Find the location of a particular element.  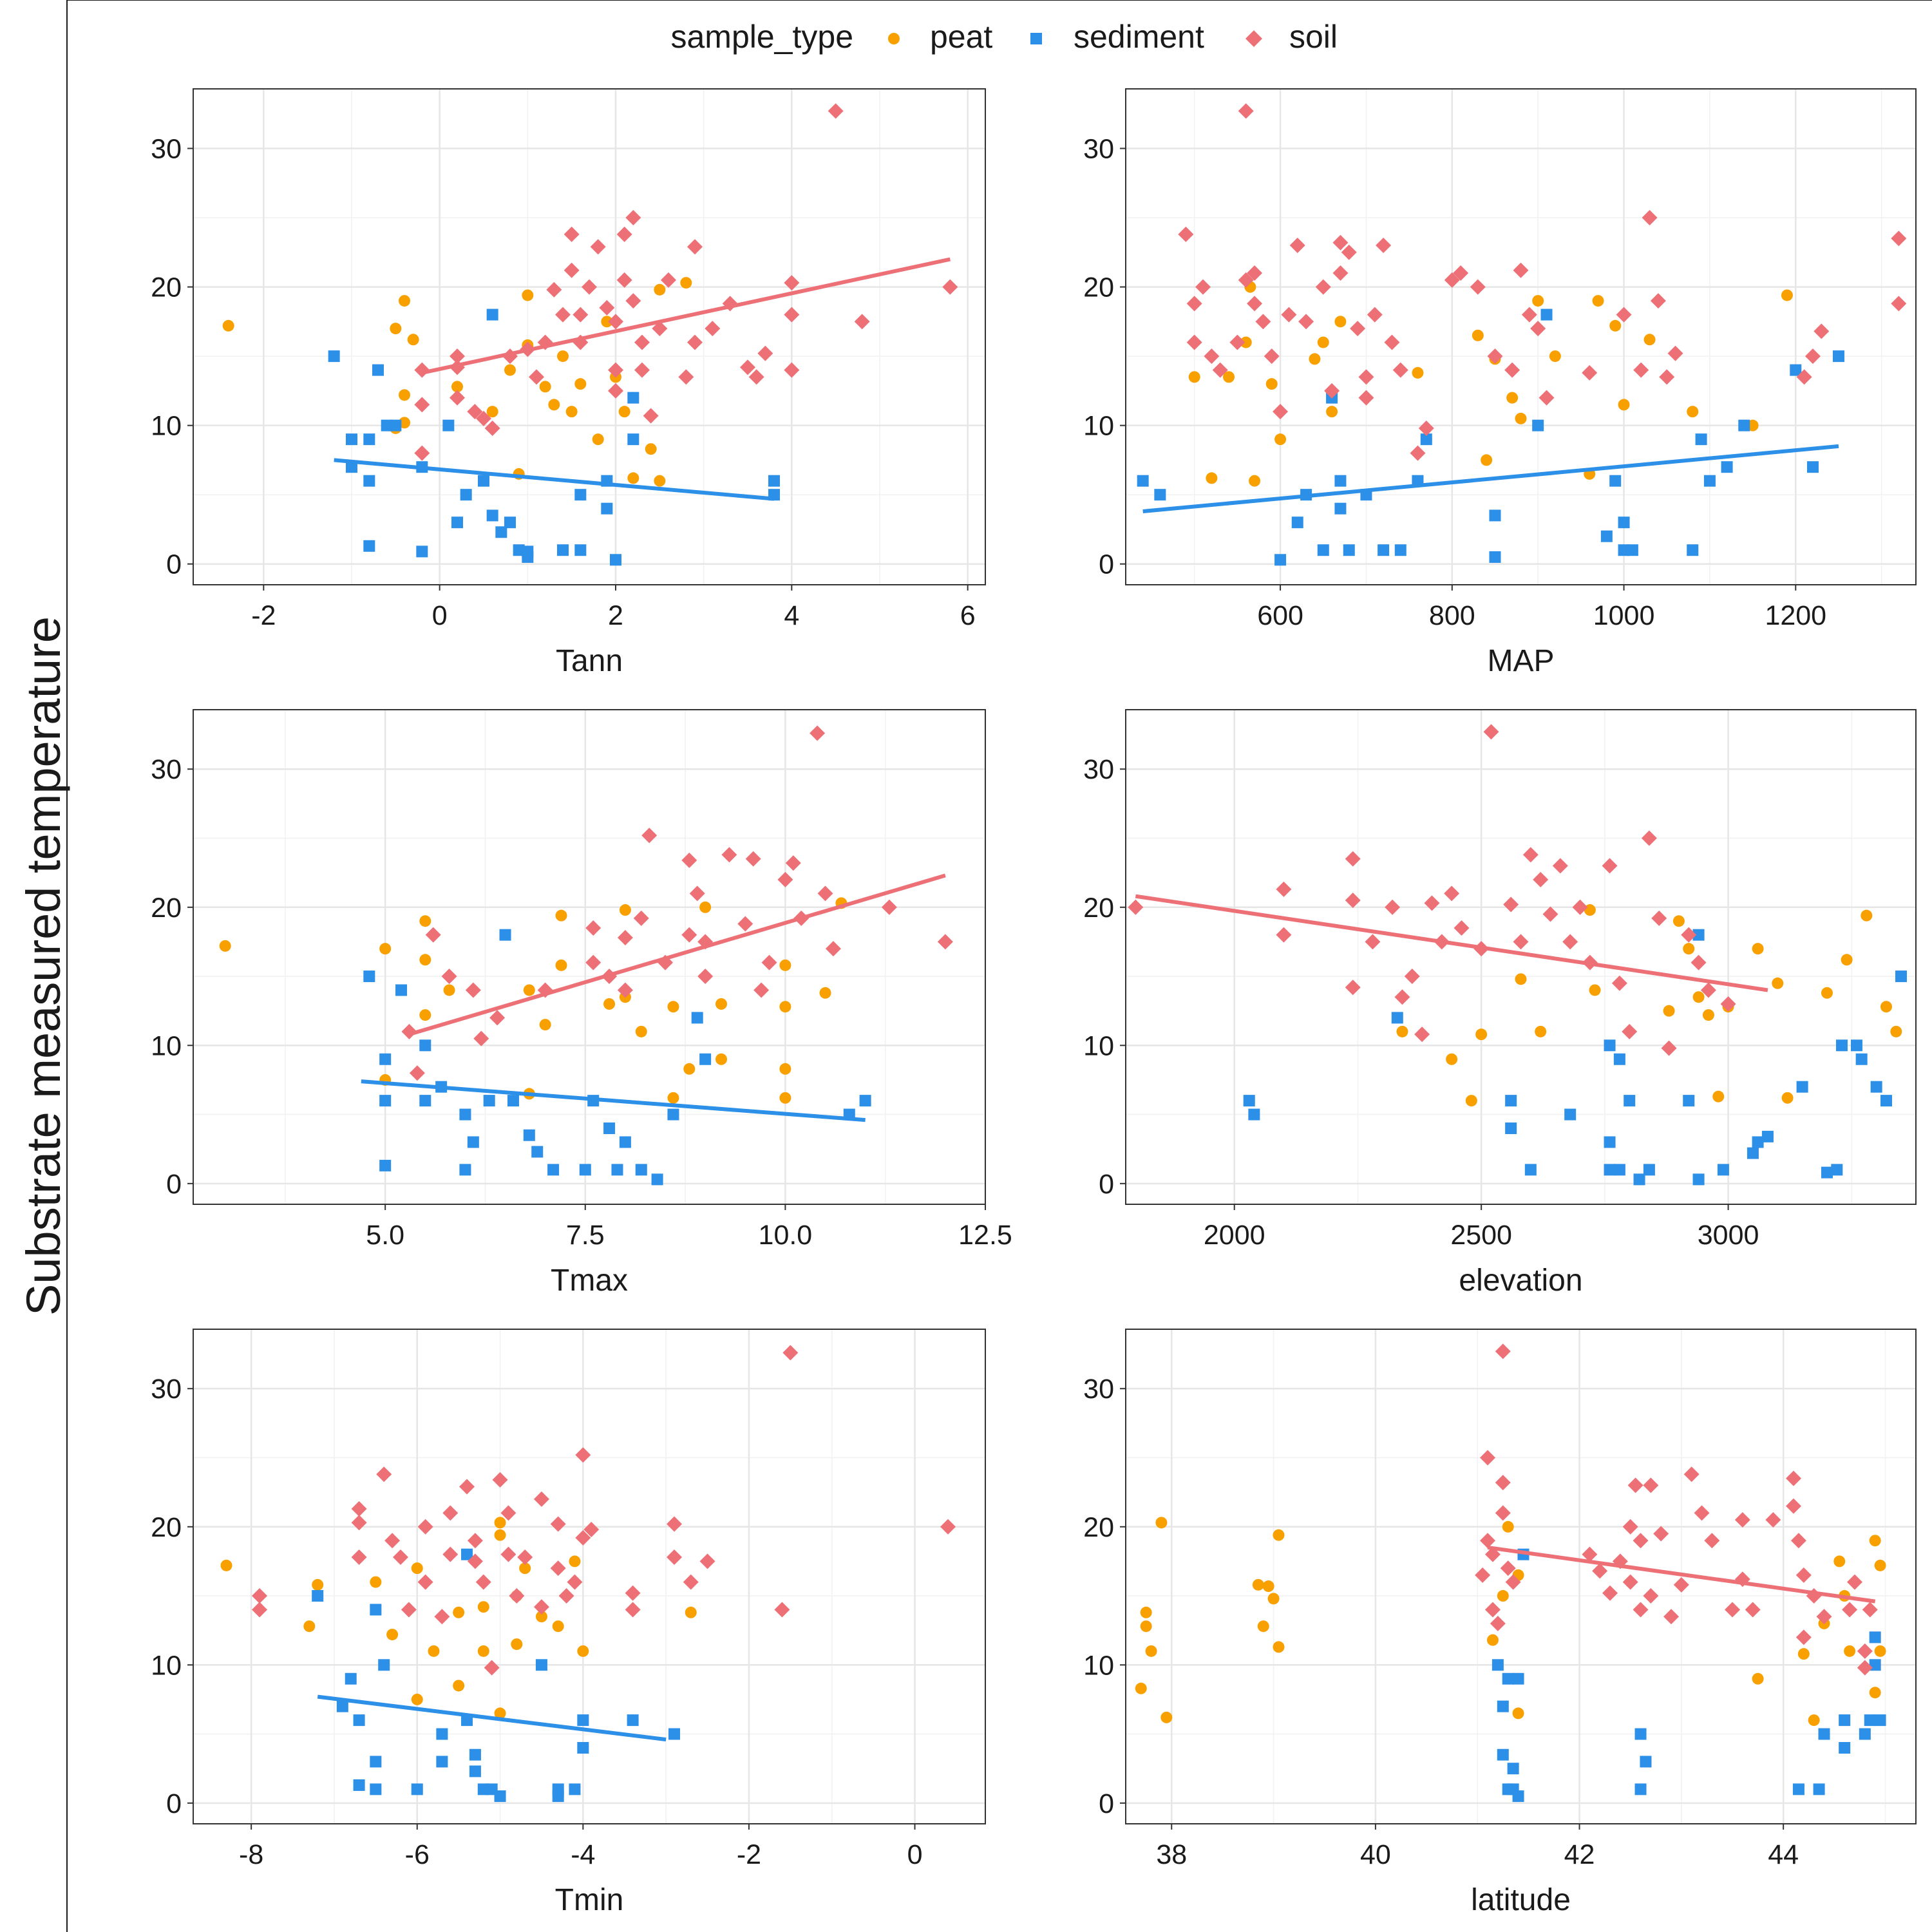

panel-elevation: 0 10 20 30 2000 2500 3000 elevation is located at coordinates (1500, 1004).